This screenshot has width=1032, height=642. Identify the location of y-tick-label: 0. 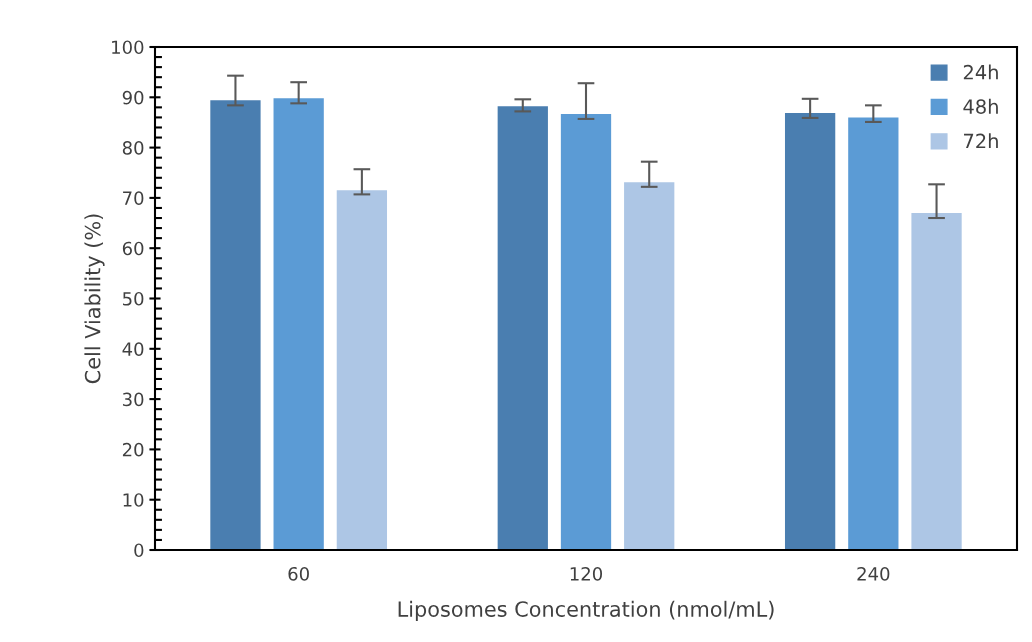
(139, 550).